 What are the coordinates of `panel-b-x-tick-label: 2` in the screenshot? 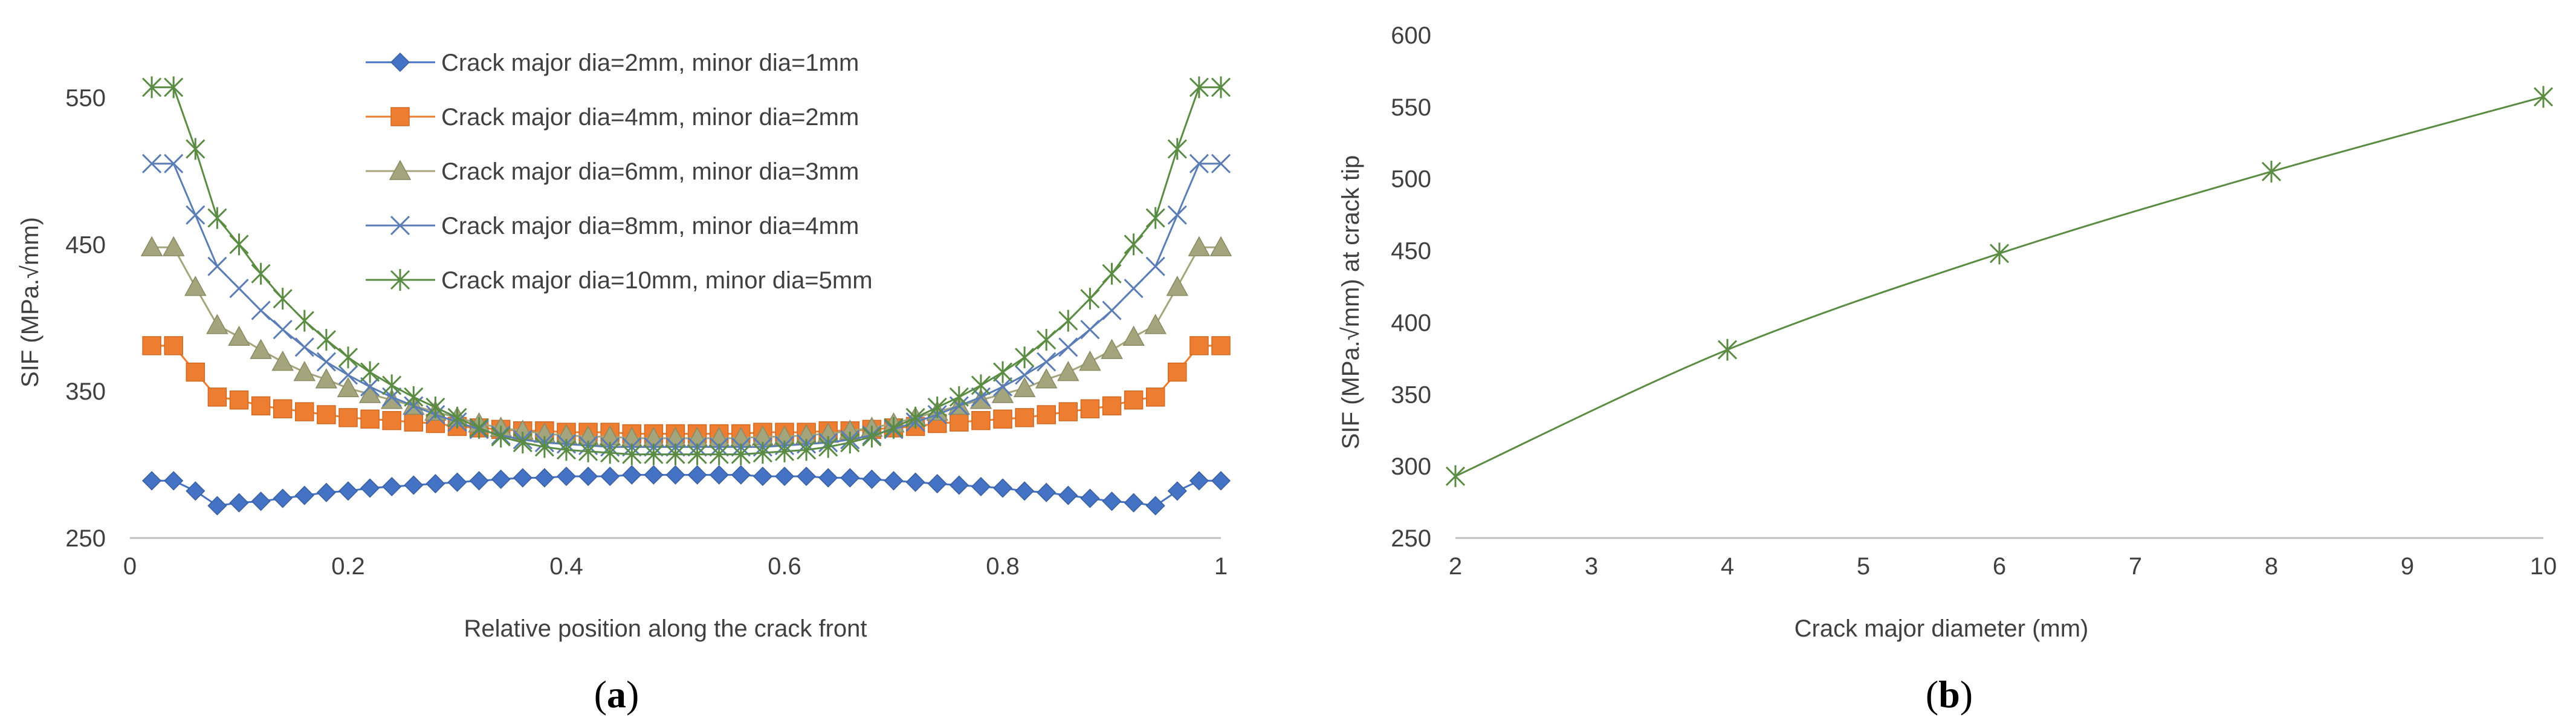 It's located at (1455, 566).